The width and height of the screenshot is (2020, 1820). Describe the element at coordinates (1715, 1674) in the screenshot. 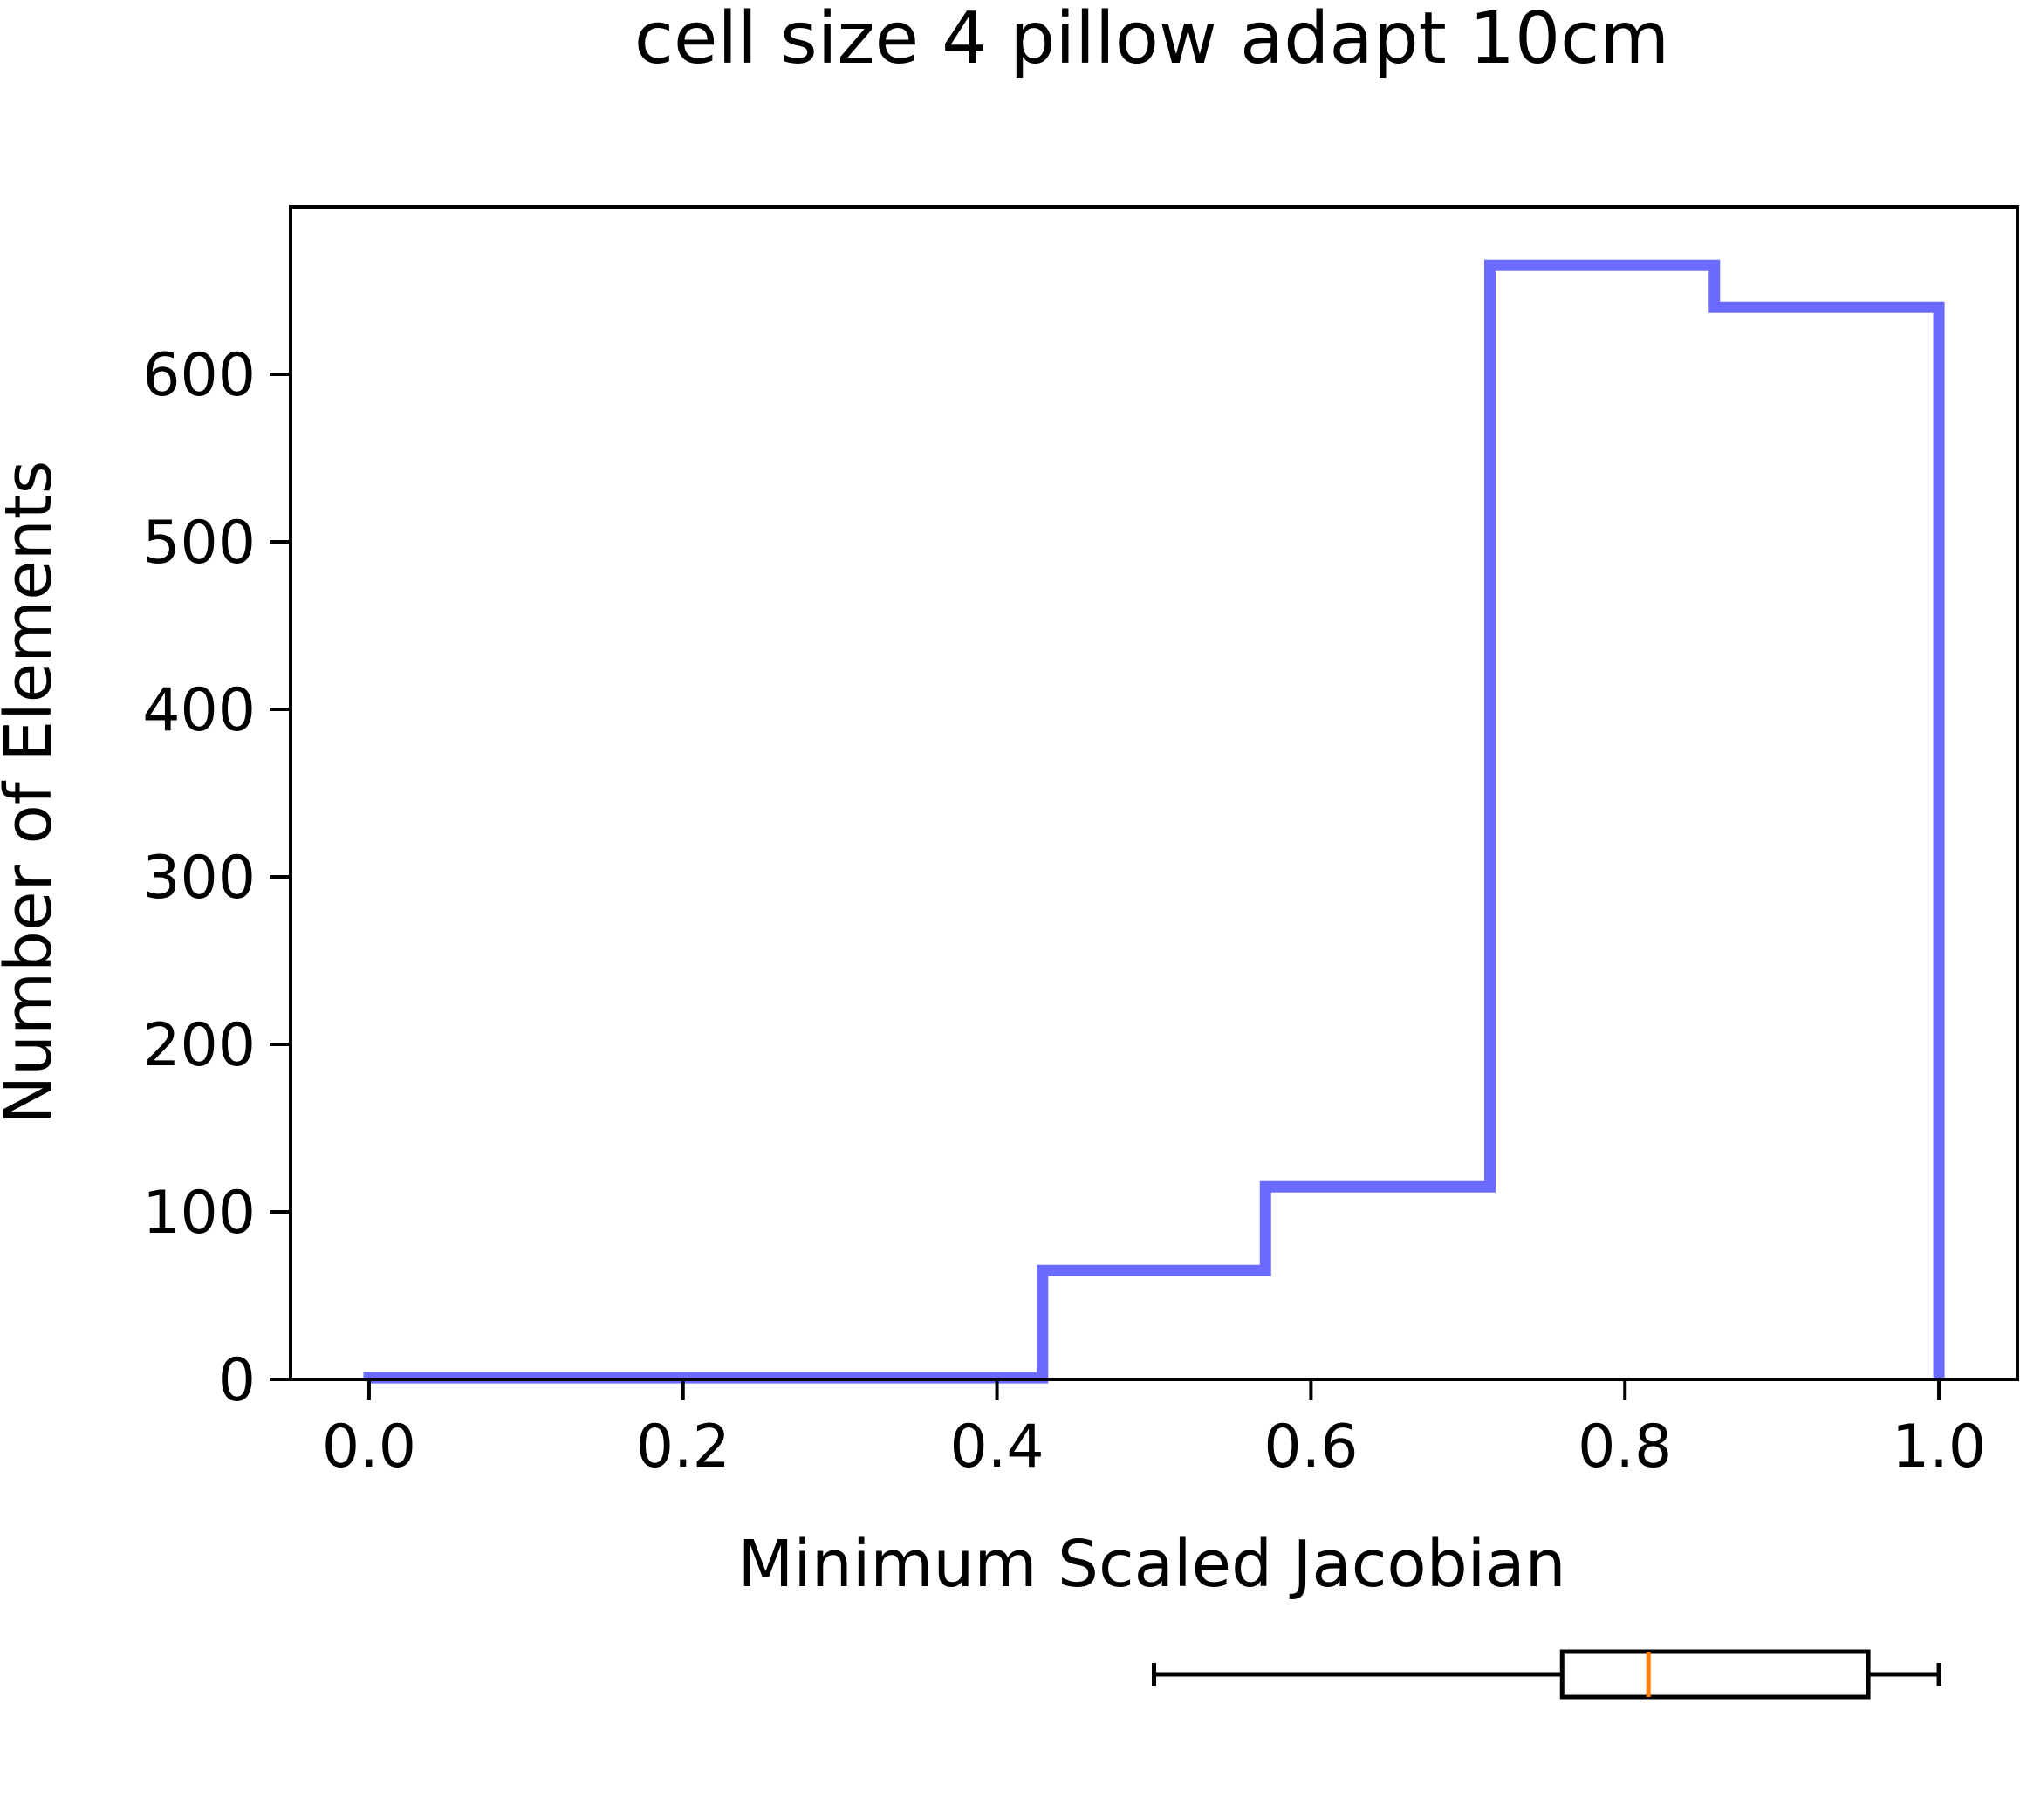

I see `boxplot-box` at that location.